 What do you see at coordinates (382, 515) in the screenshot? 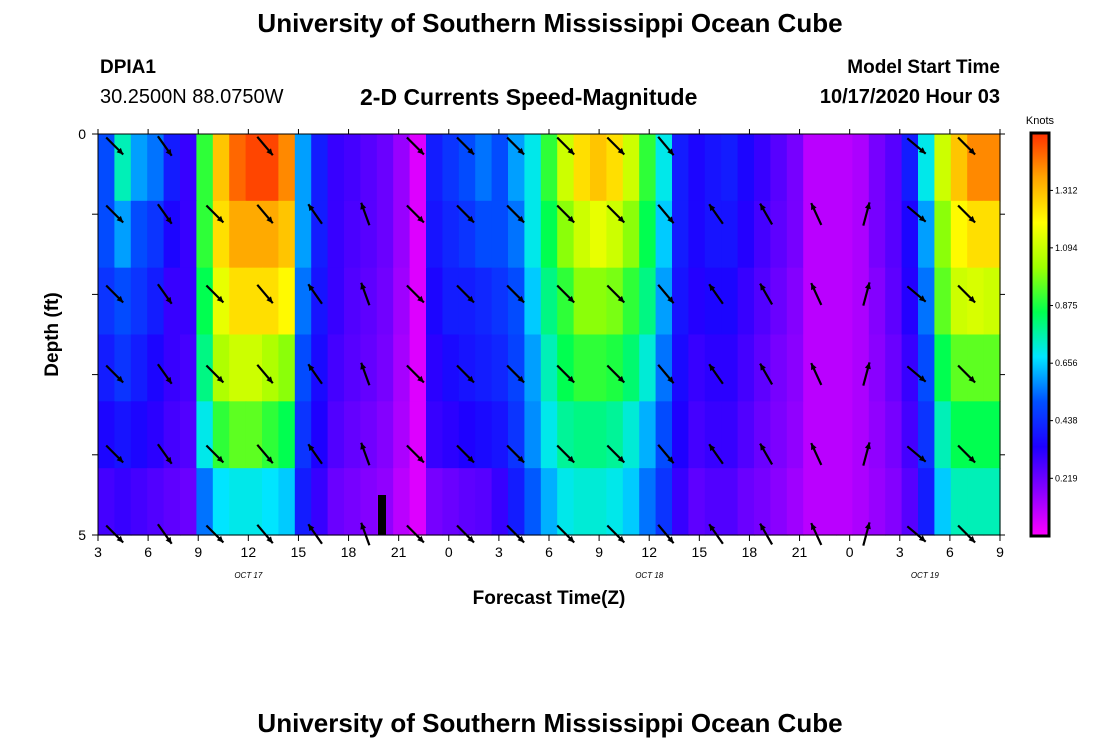
I see `now-marker` at bounding box center [382, 515].